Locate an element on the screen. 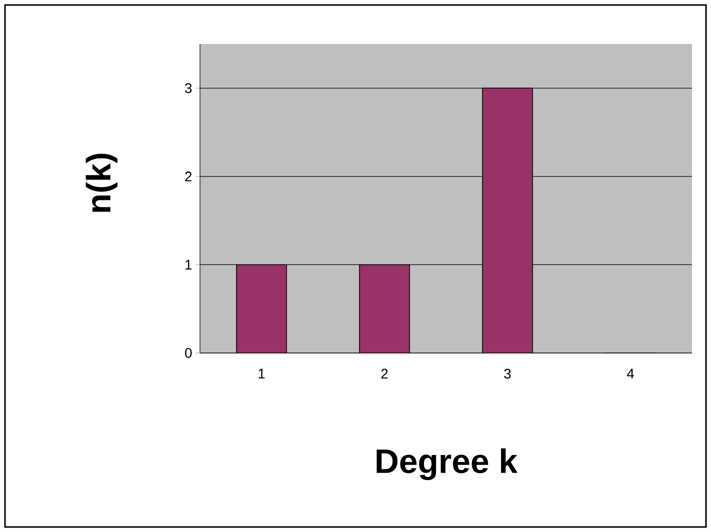 The image size is (711, 532). y-tick-label: 2 is located at coordinates (188, 177).